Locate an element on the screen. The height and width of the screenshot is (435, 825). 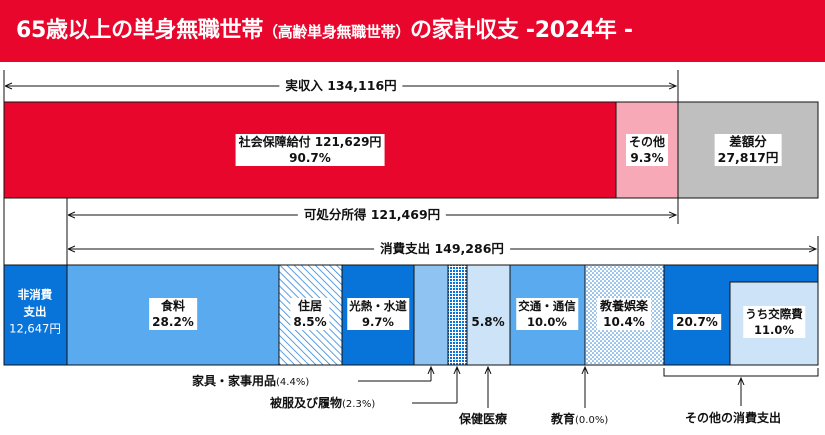
medical-pct: 5.8% is located at coordinates (488, 322).